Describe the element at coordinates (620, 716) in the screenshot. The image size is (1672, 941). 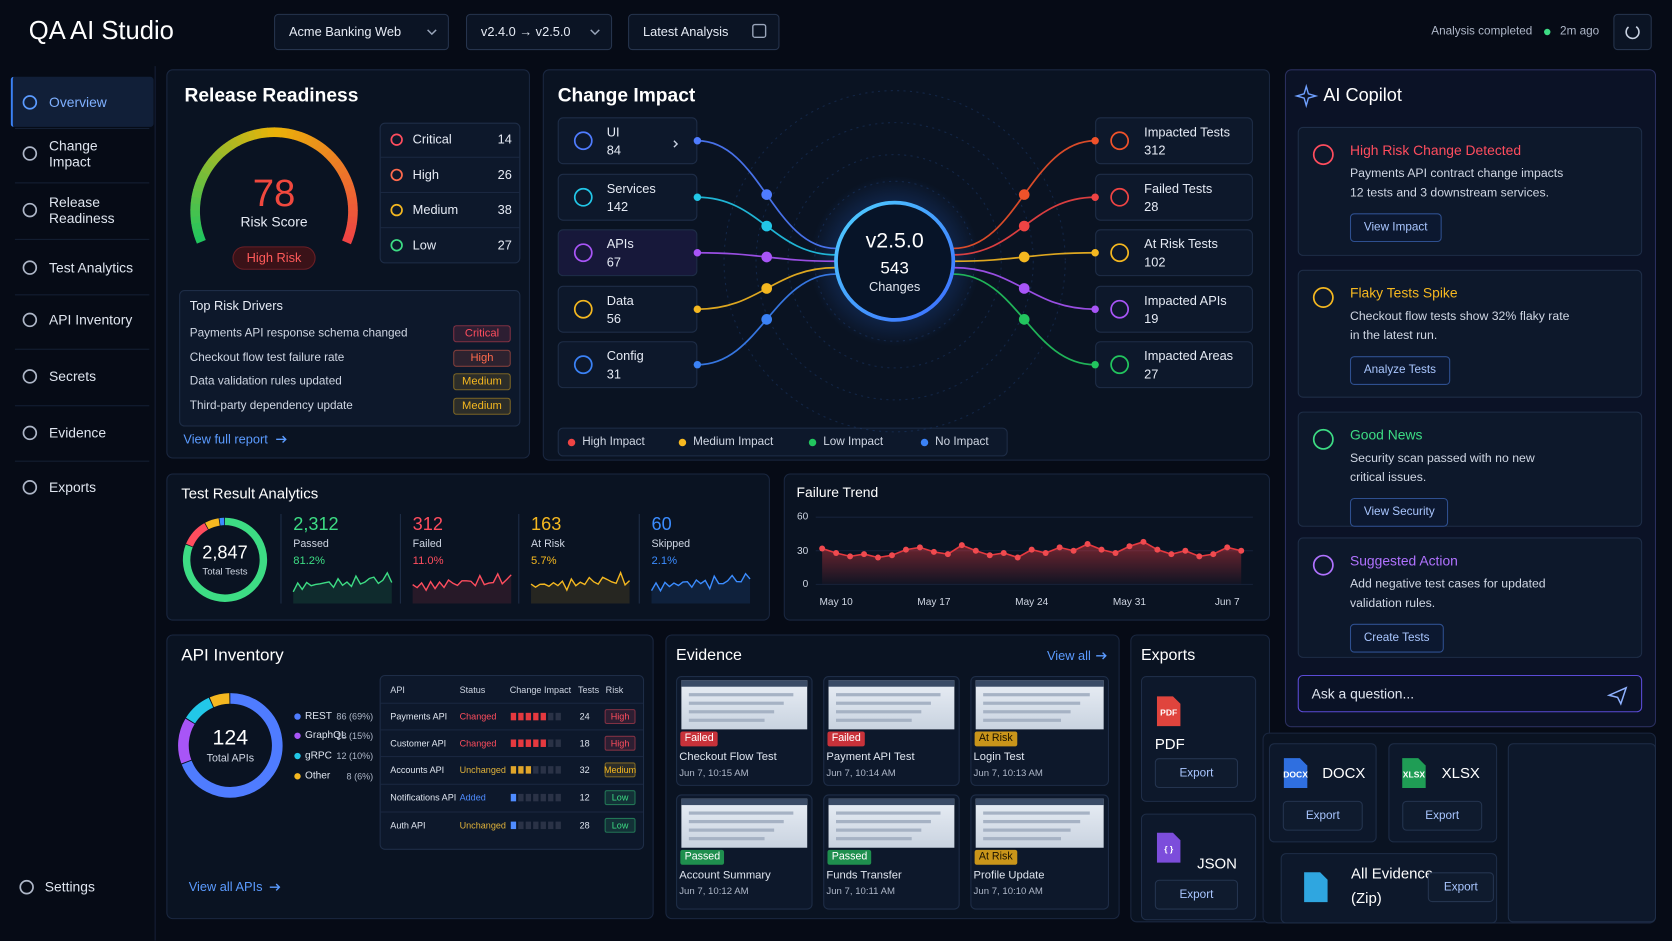
I see `api-risk: High` at that location.